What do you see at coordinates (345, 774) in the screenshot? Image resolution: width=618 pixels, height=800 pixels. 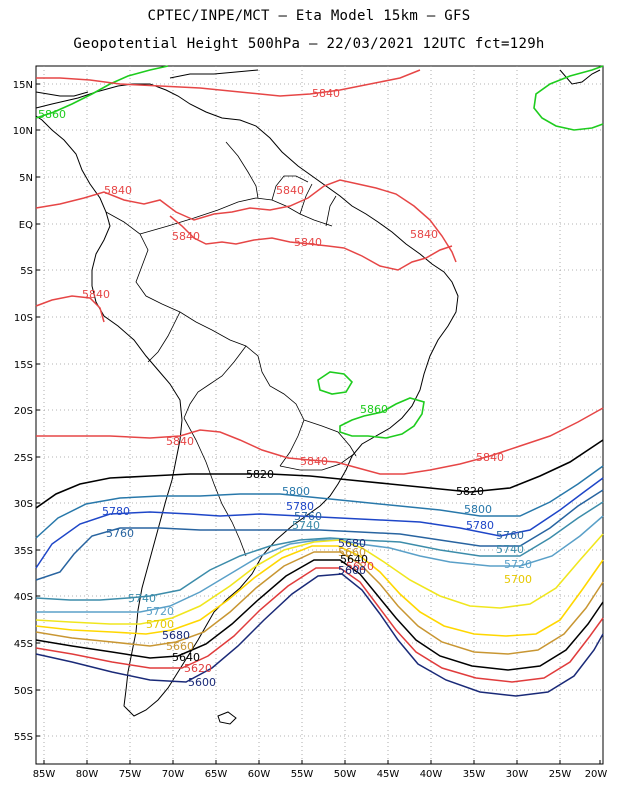 I see `lon-tick-label: 50W` at bounding box center [345, 774].